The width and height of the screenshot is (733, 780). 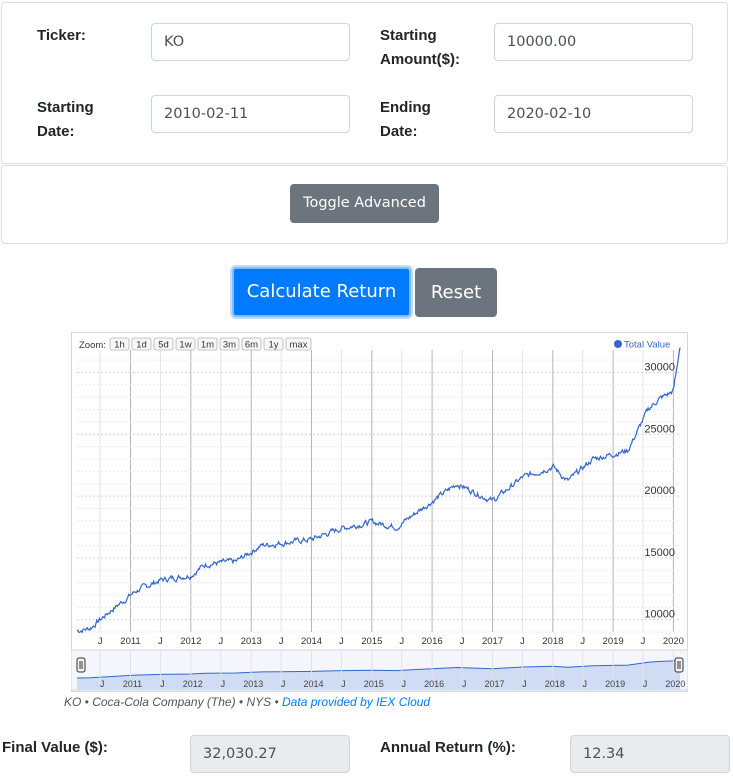 I want to click on toggle-advanced-button: Toggle Advanced, so click(x=364, y=203).